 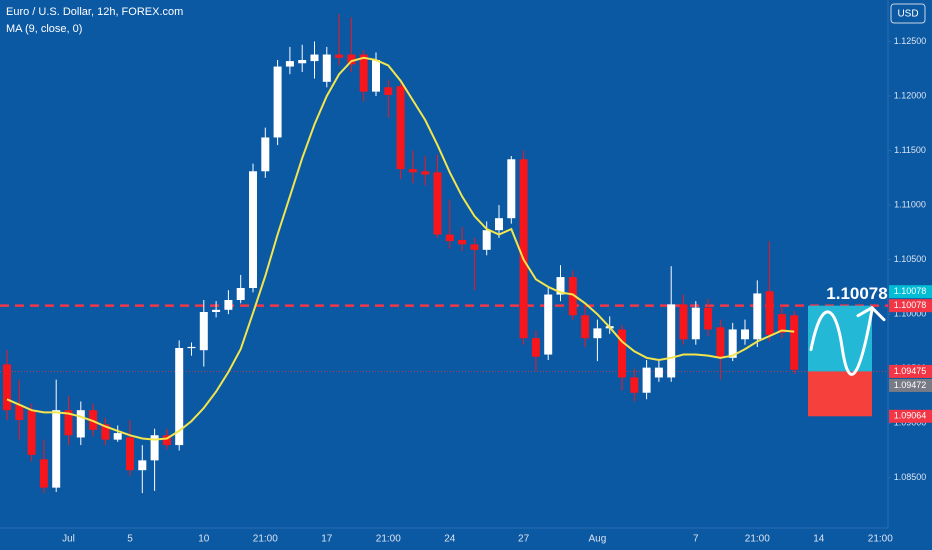 I want to click on x-tick-label: 14, so click(x=819, y=539).